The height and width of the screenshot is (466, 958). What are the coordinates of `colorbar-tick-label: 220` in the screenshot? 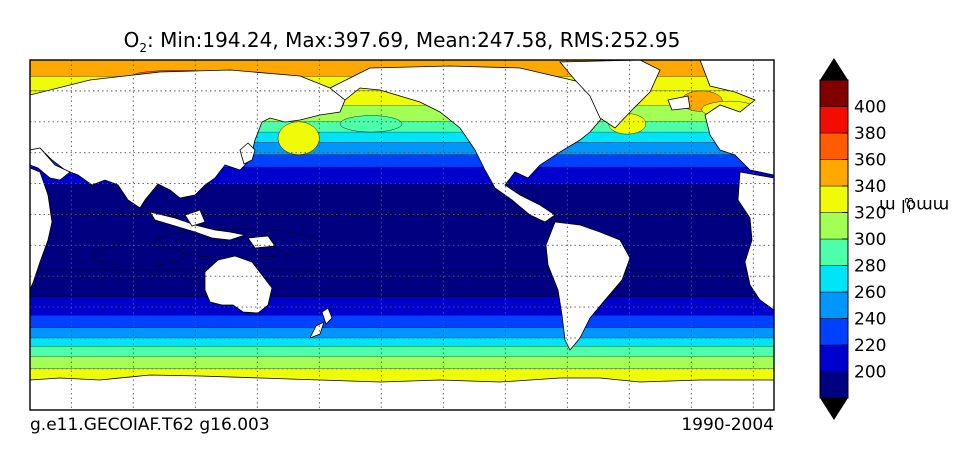 It's located at (870, 346).